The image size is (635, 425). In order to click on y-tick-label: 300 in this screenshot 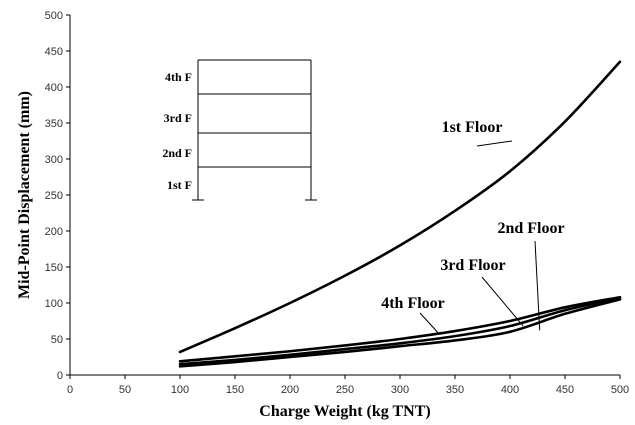, I will do `click(54, 160)`.